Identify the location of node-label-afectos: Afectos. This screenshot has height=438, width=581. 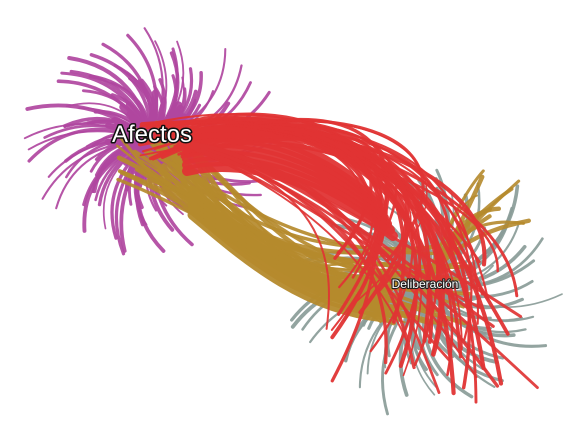
(151, 135).